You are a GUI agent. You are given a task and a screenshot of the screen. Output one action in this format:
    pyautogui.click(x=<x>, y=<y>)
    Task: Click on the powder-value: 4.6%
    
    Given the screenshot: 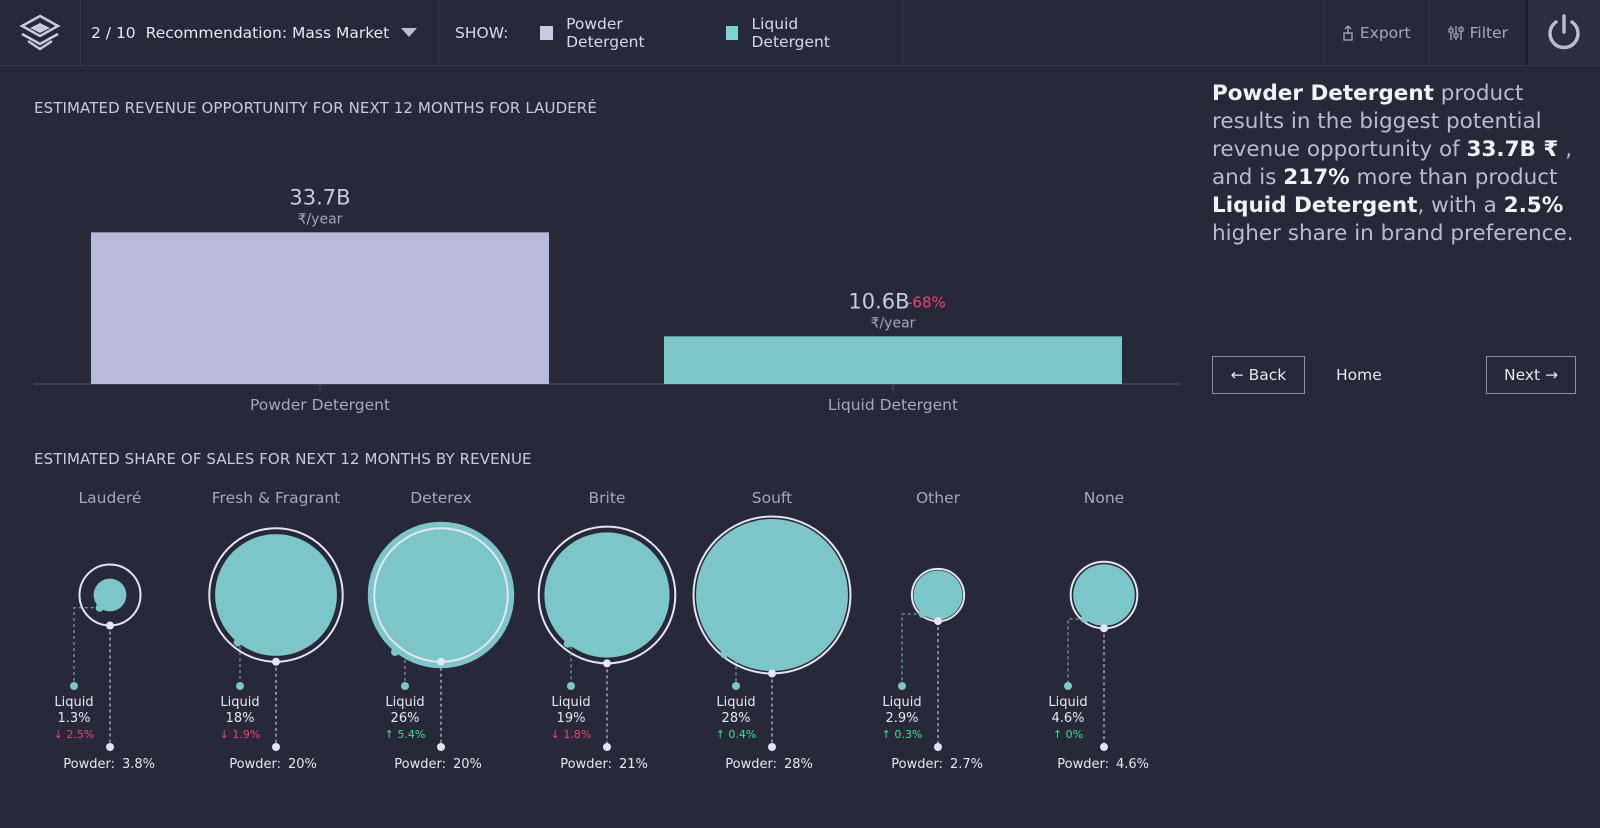 What is the action you would take?
    pyautogui.click(x=1132, y=764)
    